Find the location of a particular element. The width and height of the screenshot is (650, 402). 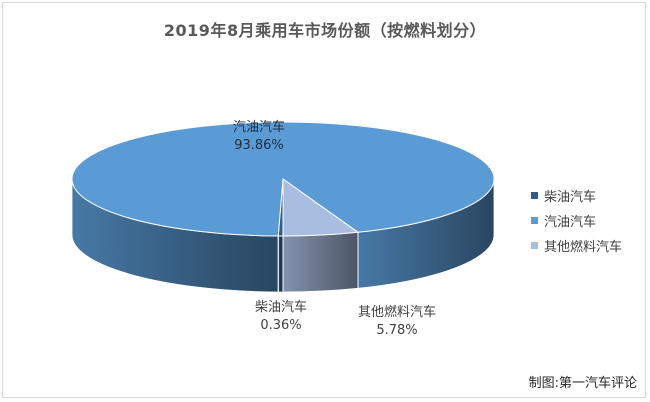

data-label-gasoline-name: 汽油汽车 is located at coordinates (258, 127).